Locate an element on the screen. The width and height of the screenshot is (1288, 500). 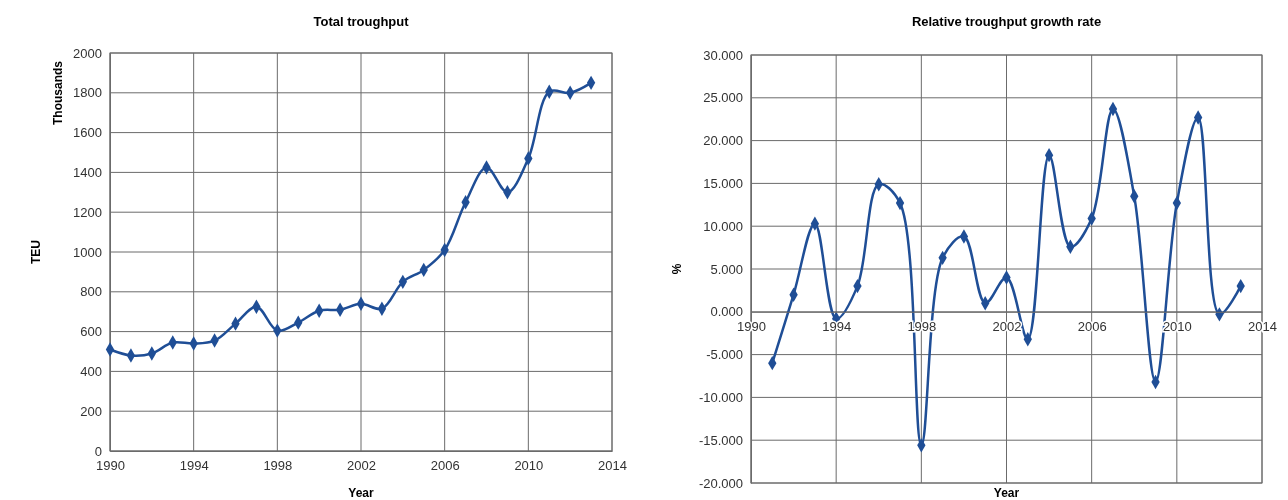
chart-title: Relative troughput growth rate is located at coordinates (1006, 21).